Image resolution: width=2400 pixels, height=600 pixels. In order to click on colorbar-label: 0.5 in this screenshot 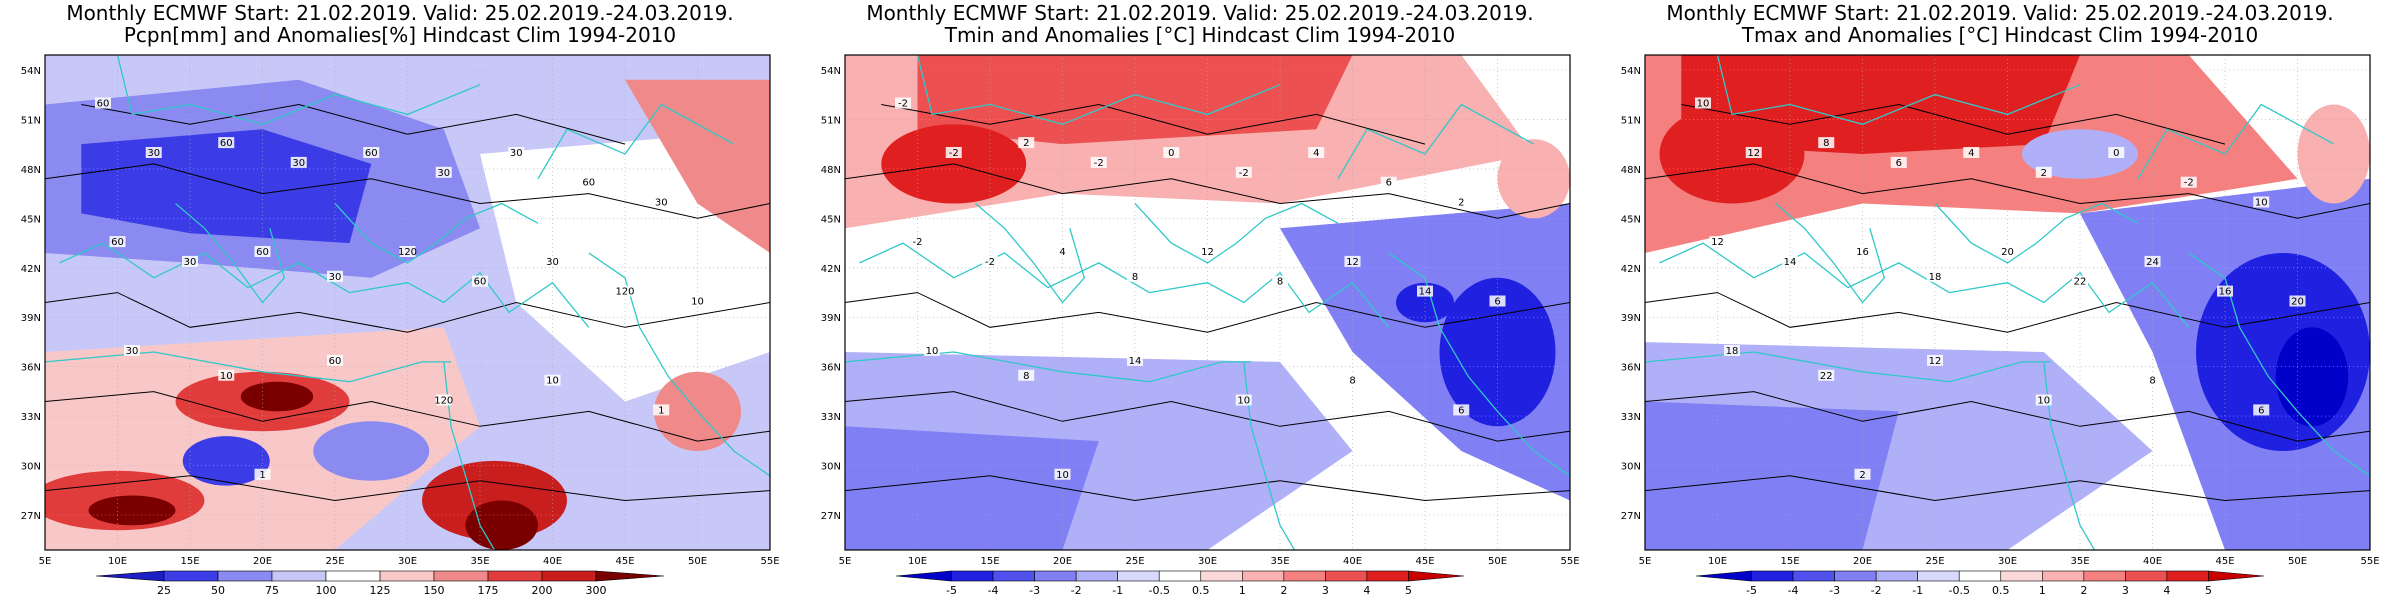, I will do `click(1201, 590)`.